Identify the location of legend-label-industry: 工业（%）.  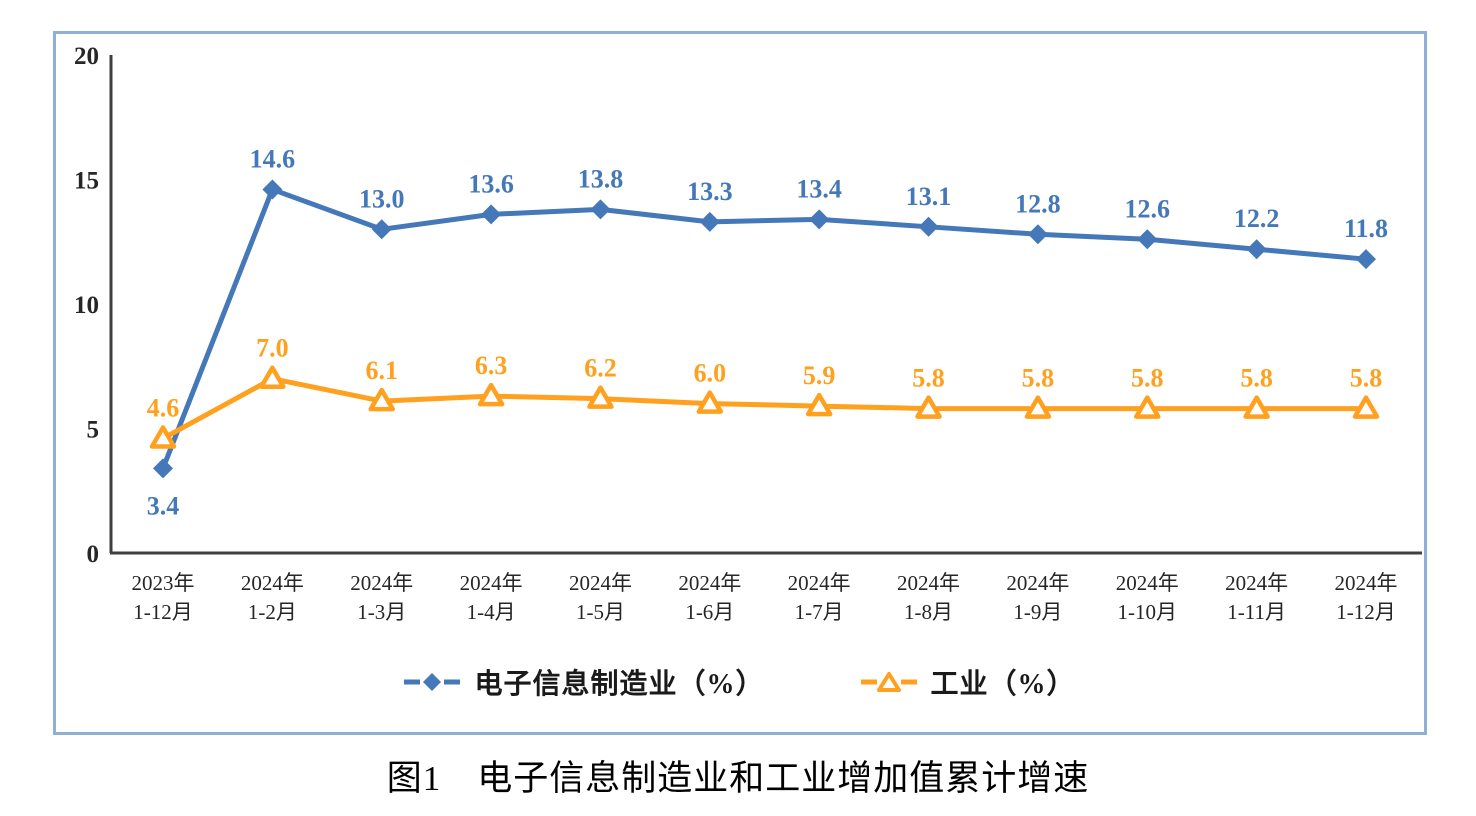
(1003, 684).